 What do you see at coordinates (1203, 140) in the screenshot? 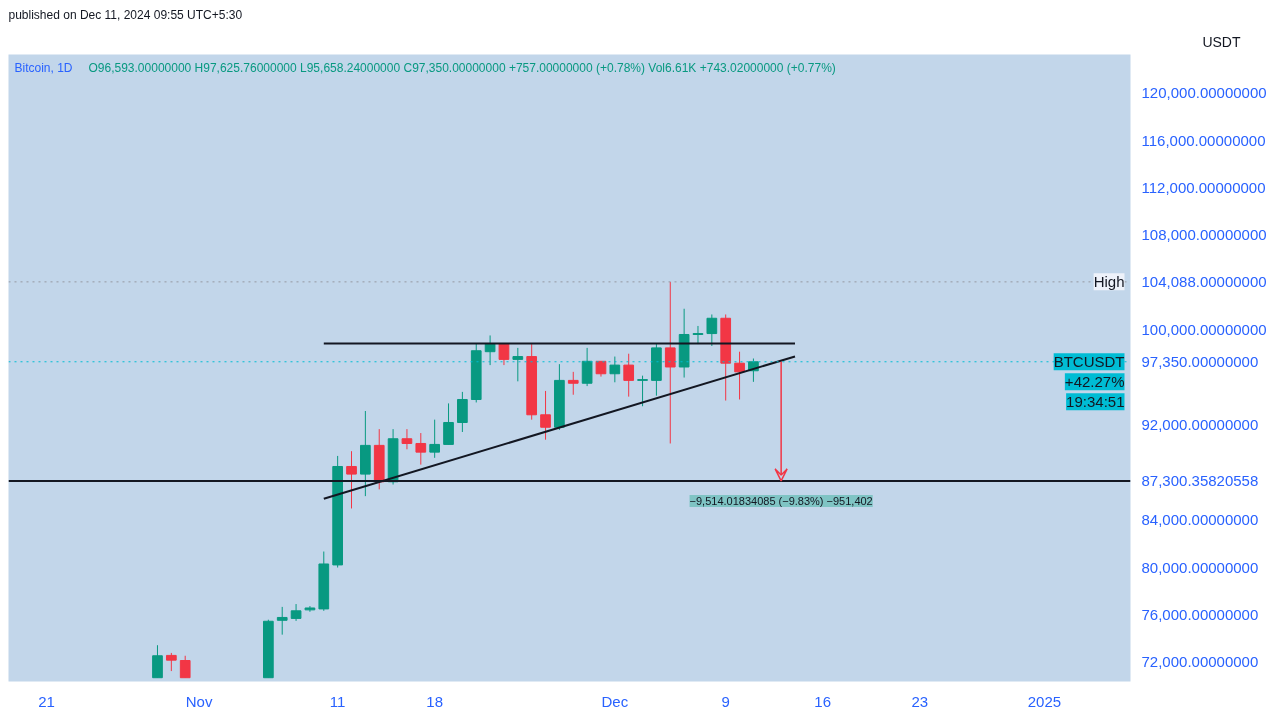
I see `y-tick-label: 116,000.00000000` at bounding box center [1203, 140].